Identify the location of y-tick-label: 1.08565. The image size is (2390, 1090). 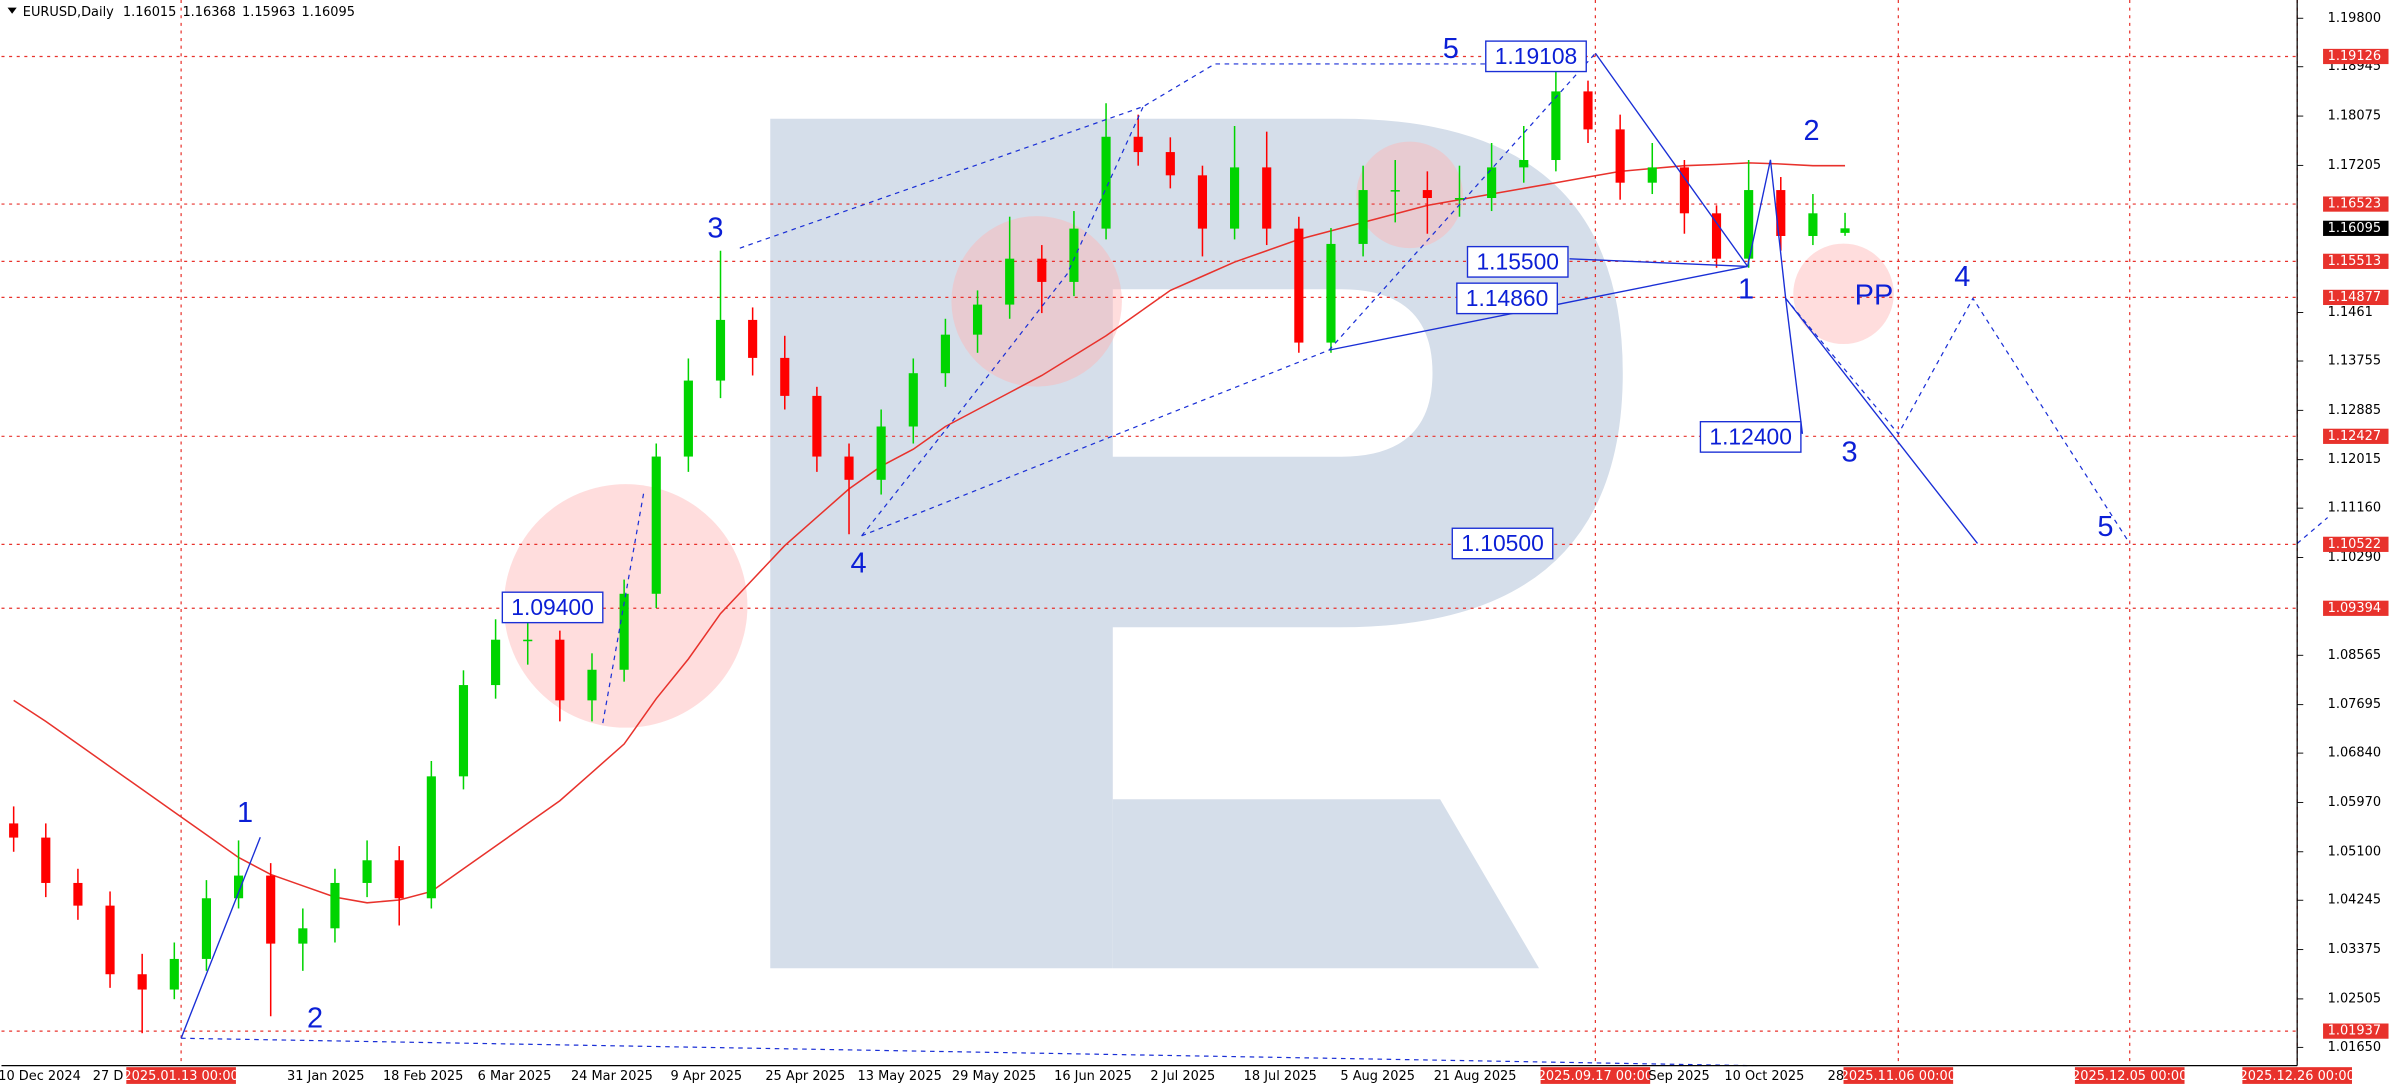
(2354, 655).